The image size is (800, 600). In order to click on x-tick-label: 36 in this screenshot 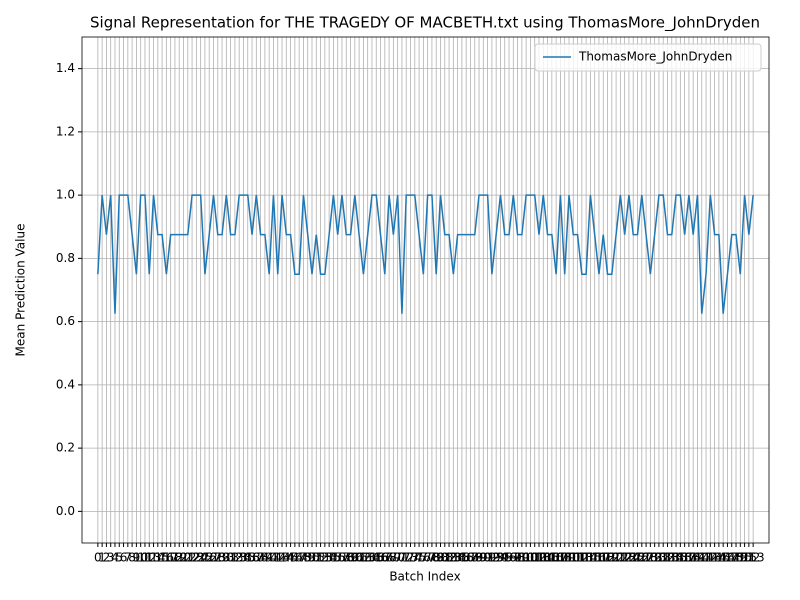, I will do `click(251, 558)`.